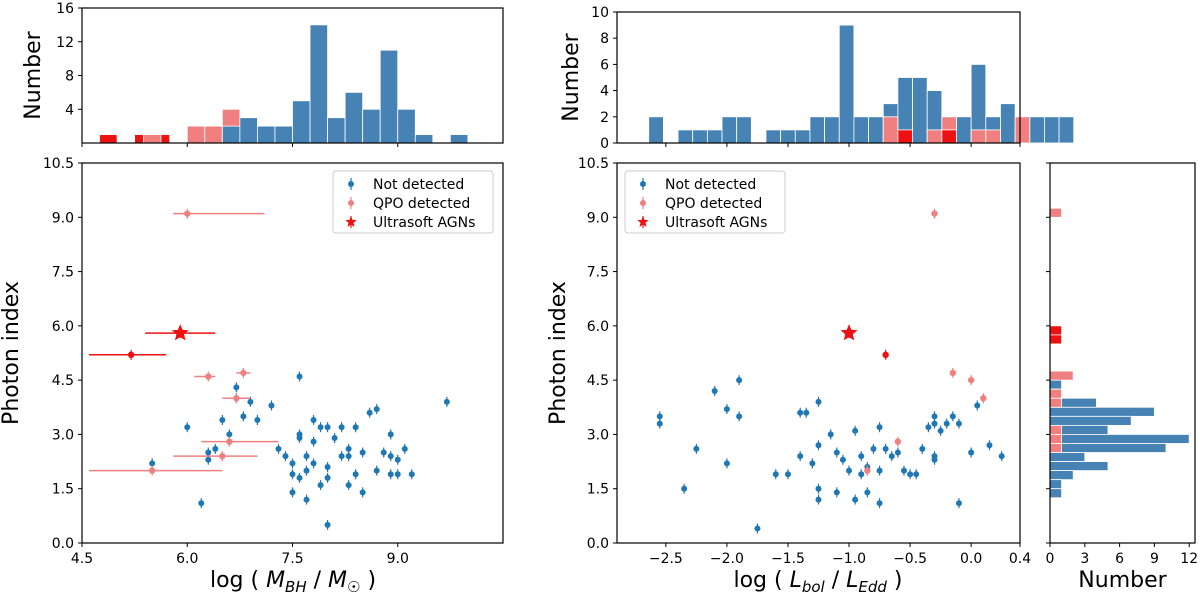  Describe the element at coordinates (710, 185) in the screenshot. I see `legend-label: Not detected` at that location.